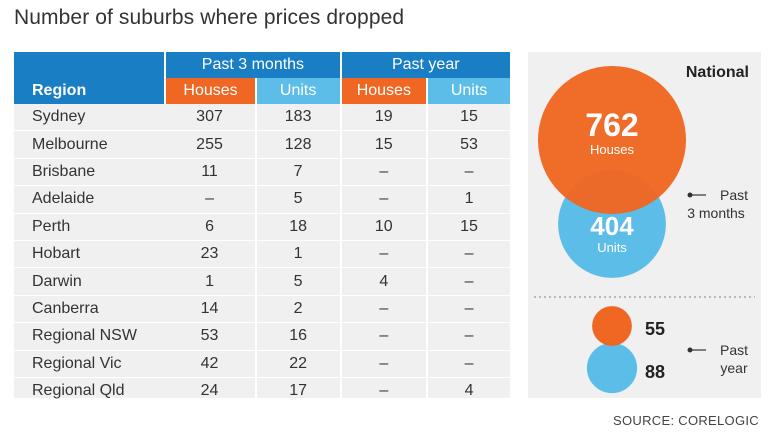 Image resolution: width=769 pixels, height=445 pixels. I want to click on cell-units-3m: 1, so click(297, 254).